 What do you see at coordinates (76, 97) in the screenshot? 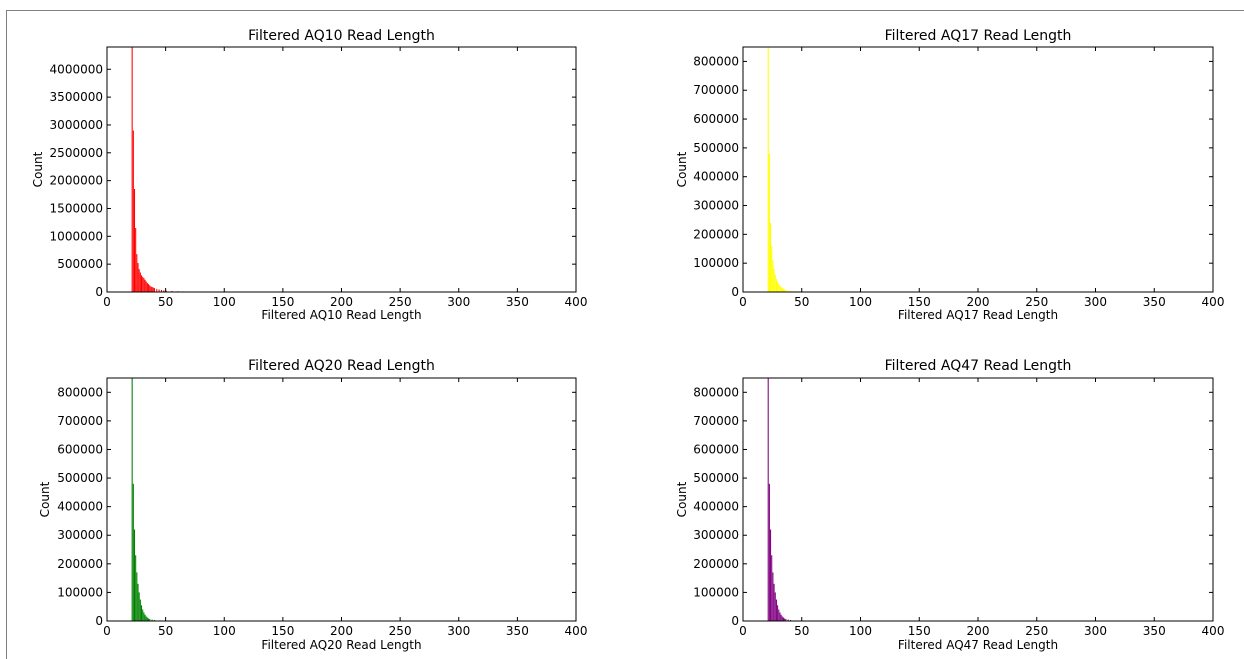
I see `y-tick-label: 3500000` at bounding box center [76, 97].